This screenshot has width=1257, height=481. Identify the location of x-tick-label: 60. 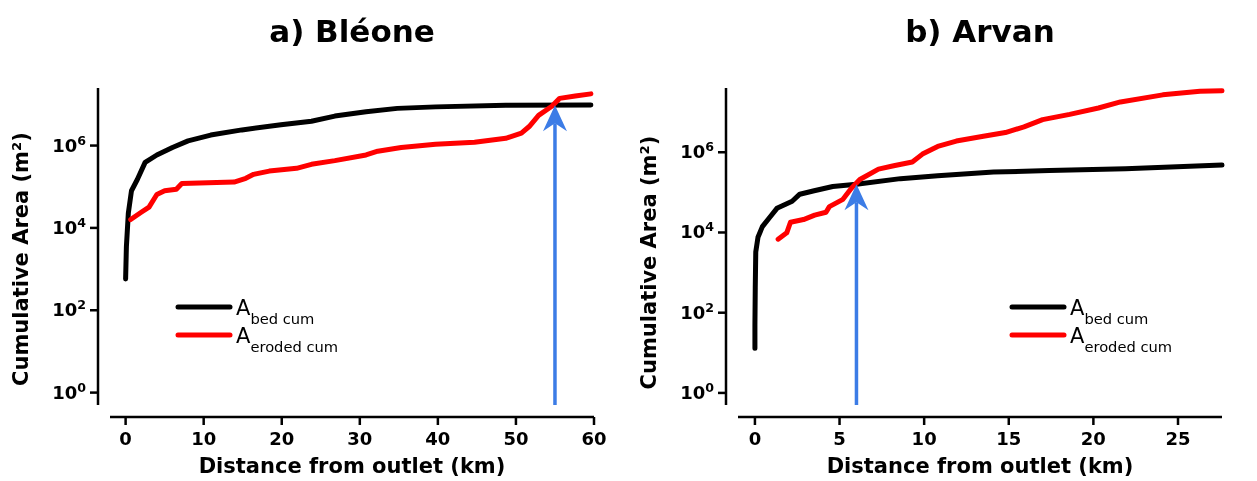
(594, 438).